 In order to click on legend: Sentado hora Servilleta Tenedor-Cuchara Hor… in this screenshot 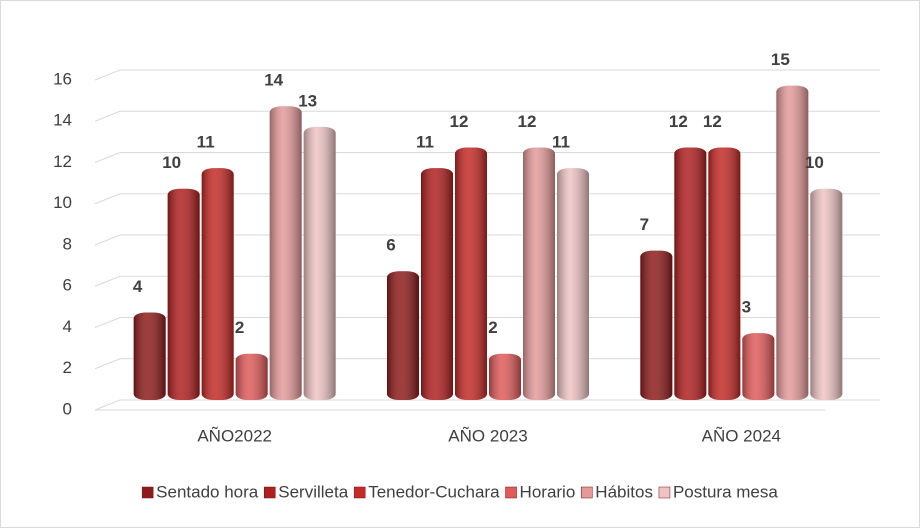, I will do `click(459, 491)`.